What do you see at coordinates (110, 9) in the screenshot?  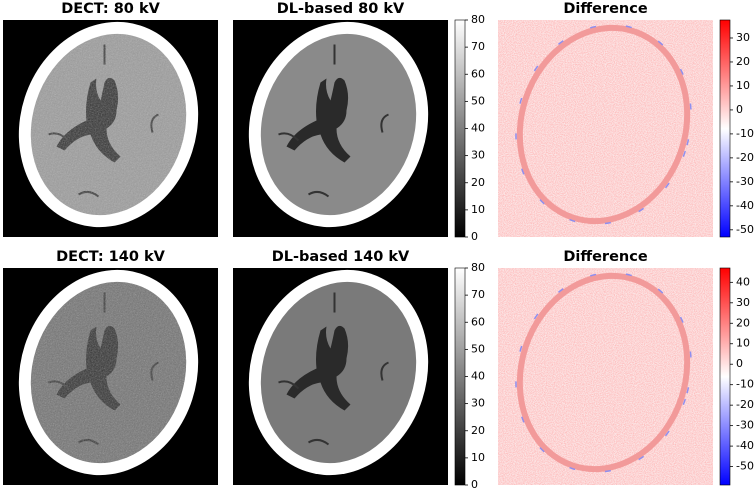 I see `panel-title: DECT: 80 kV` at bounding box center [110, 9].